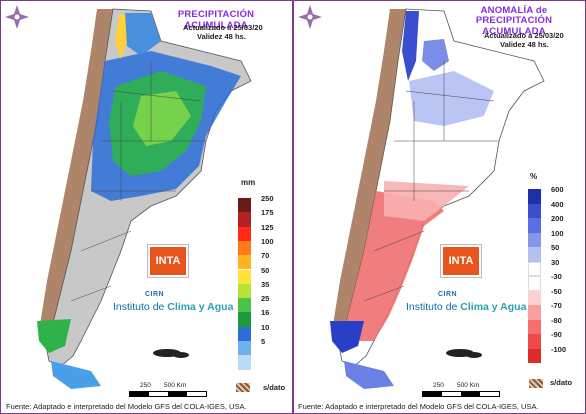 The height and width of the screenshot is (414, 586). What do you see at coordinates (556, 276) in the screenshot?
I see `right-legend-label: -30` at bounding box center [556, 276].